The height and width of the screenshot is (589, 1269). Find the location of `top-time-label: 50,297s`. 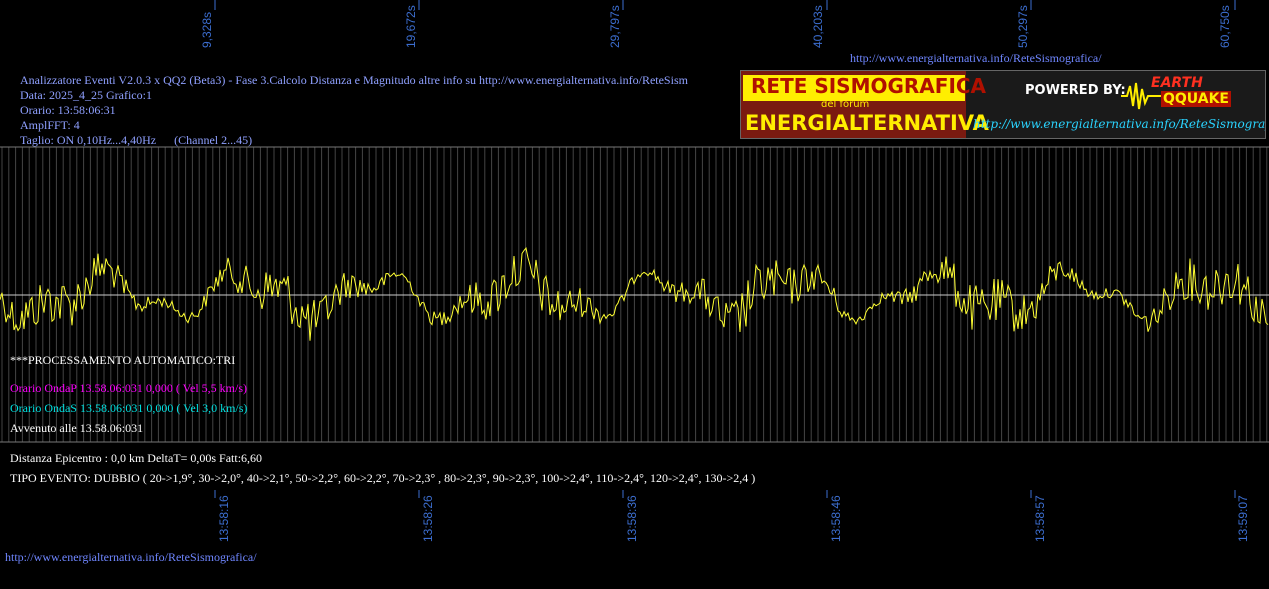

top-time-label: 50,297s is located at coordinates (1023, 26).